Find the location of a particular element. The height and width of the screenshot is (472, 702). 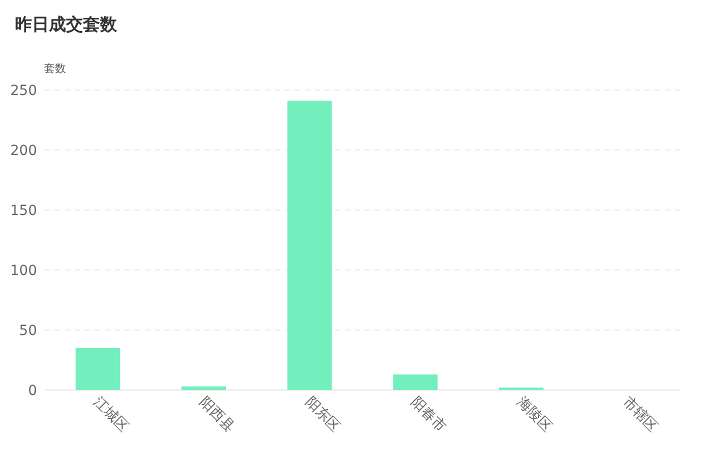

x-tick-label: 江城区 is located at coordinates (111, 415).